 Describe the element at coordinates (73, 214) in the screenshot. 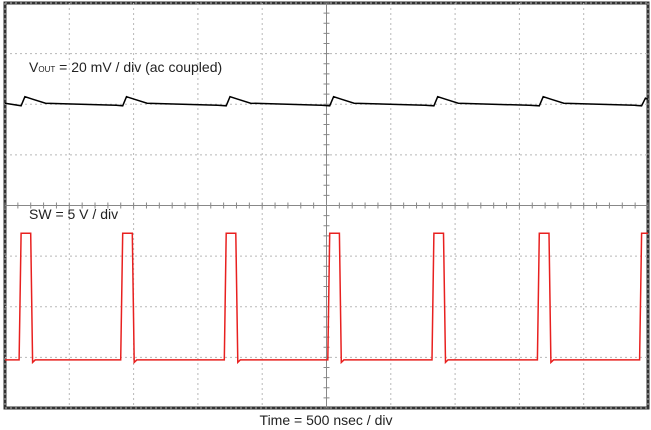

I see `sw-label: SW = 5 V / div` at that location.